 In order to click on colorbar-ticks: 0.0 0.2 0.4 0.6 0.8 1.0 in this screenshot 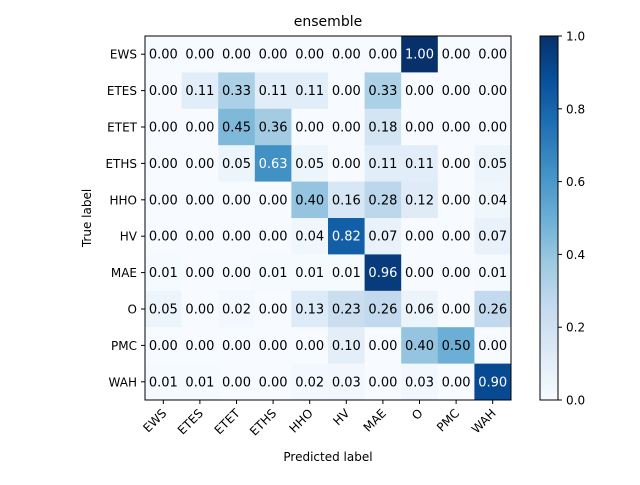, I will do `click(571, 219)`.